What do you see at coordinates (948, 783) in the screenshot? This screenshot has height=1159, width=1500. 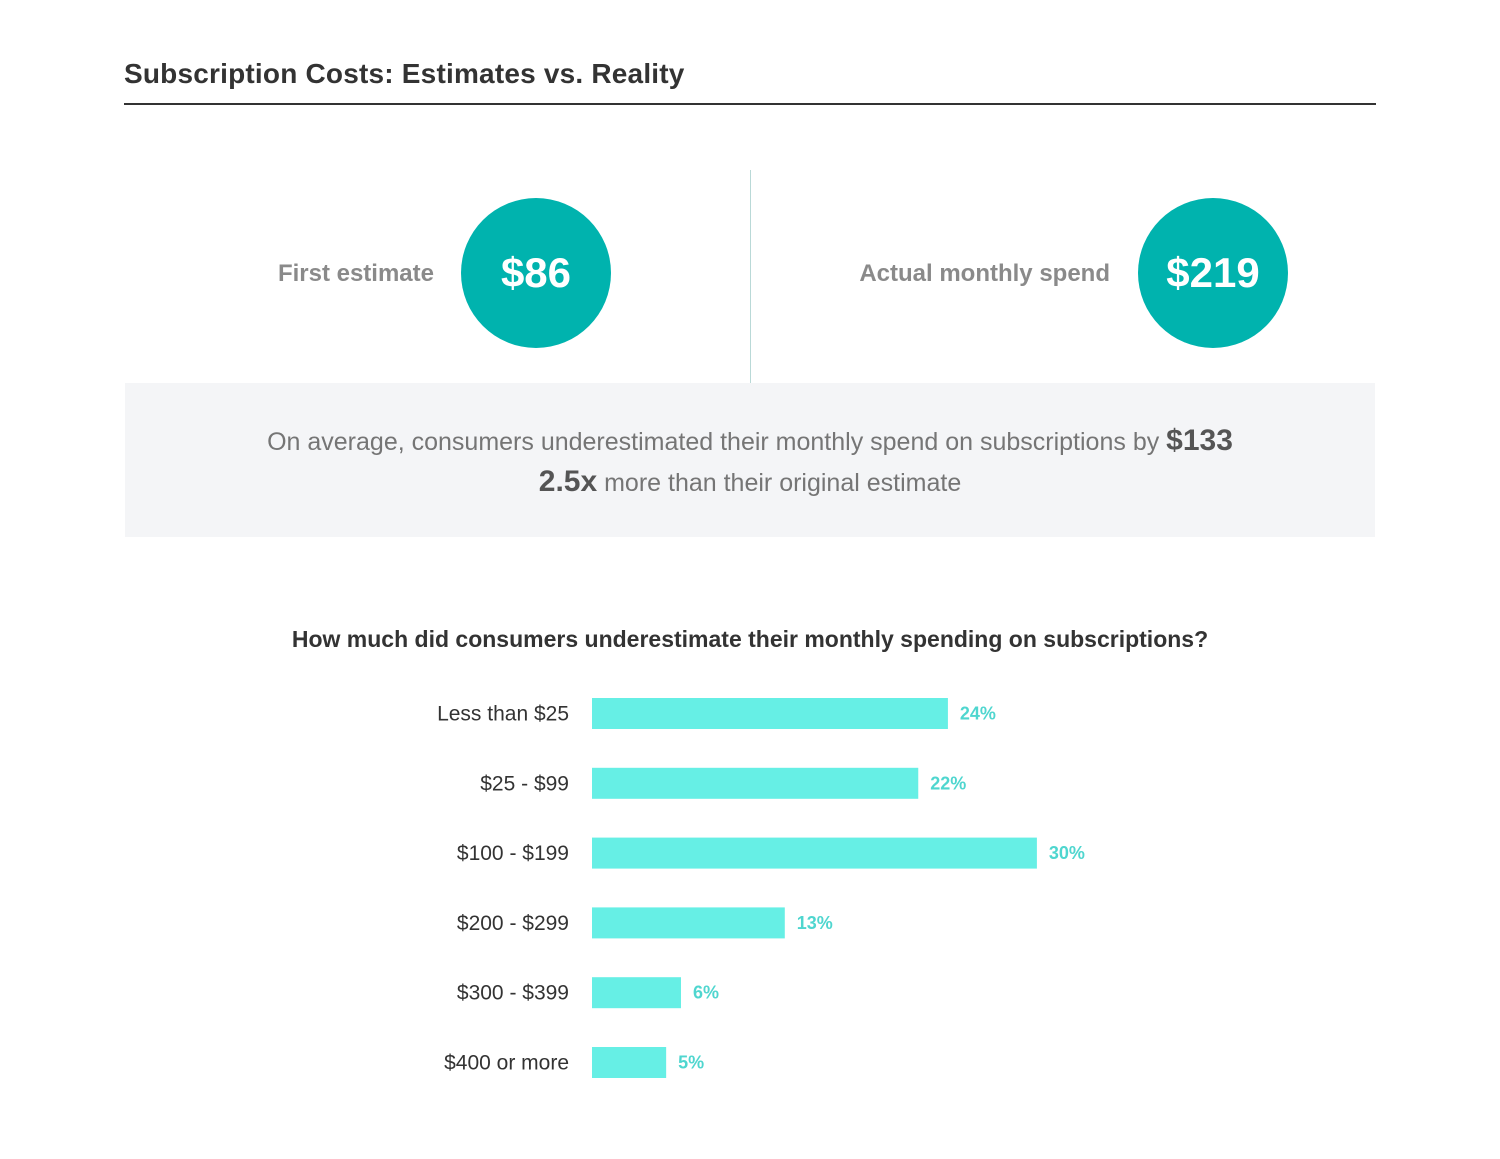 I see `value-label: 22%` at bounding box center [948, 783].